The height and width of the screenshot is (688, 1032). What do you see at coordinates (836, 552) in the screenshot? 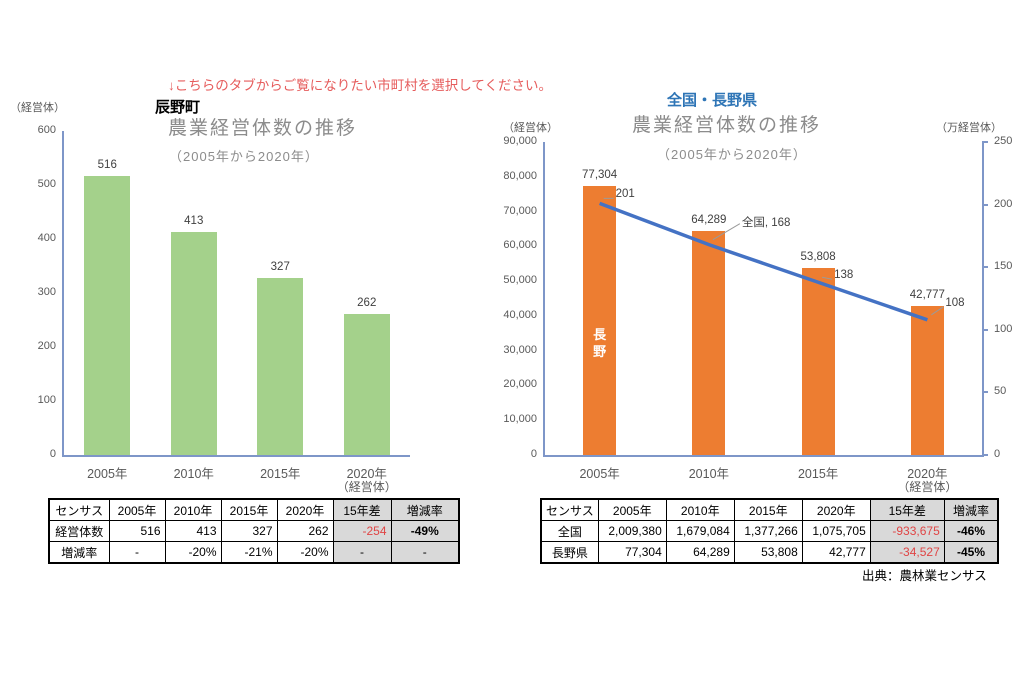
I see `table-cell: 42,777` at bounding box center [836, 552].